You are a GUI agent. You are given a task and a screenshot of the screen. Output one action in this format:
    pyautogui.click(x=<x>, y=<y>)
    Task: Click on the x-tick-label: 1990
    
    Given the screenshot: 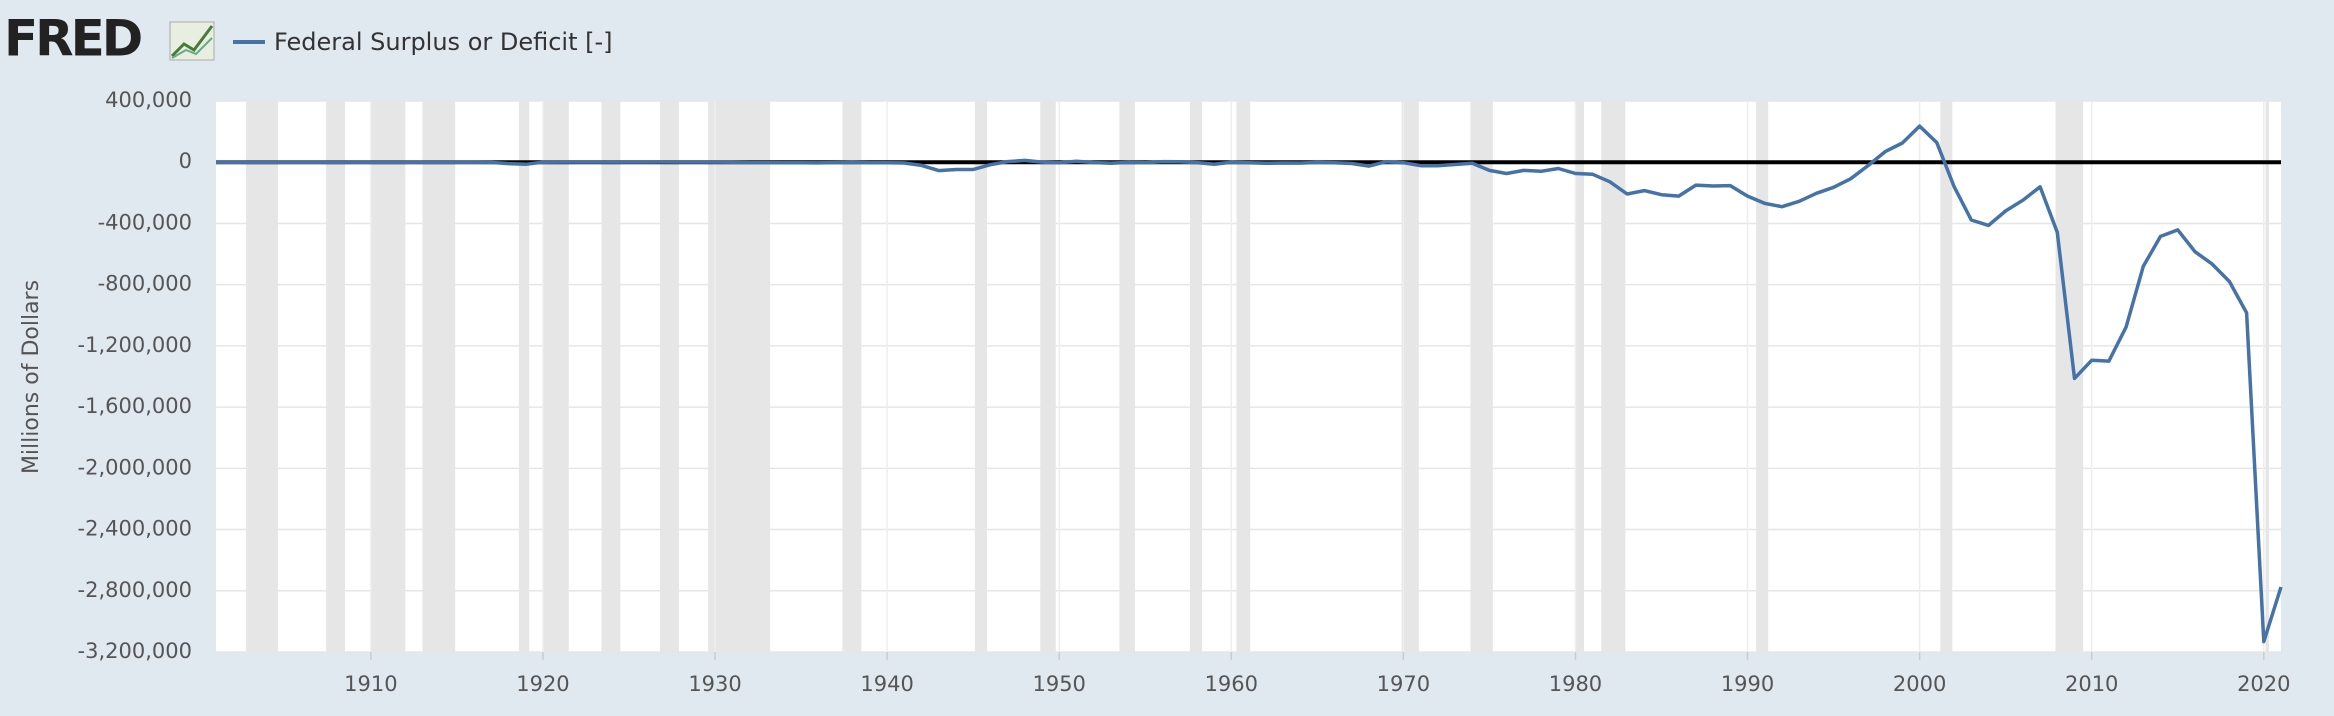 What is the action you would take?
    pyautogui.click(x=1747, y=684)
    